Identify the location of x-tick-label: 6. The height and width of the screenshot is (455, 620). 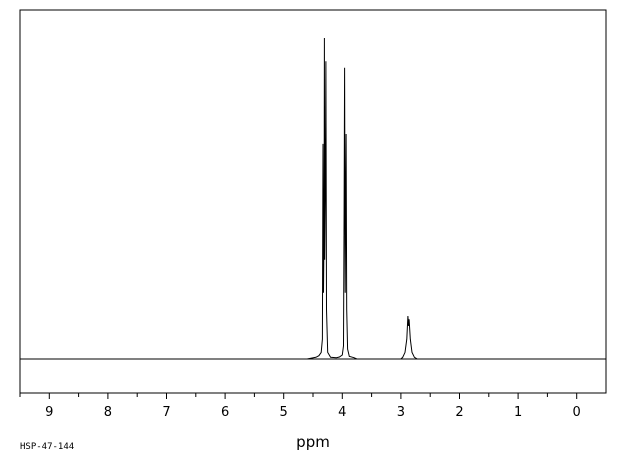
(225, 412).